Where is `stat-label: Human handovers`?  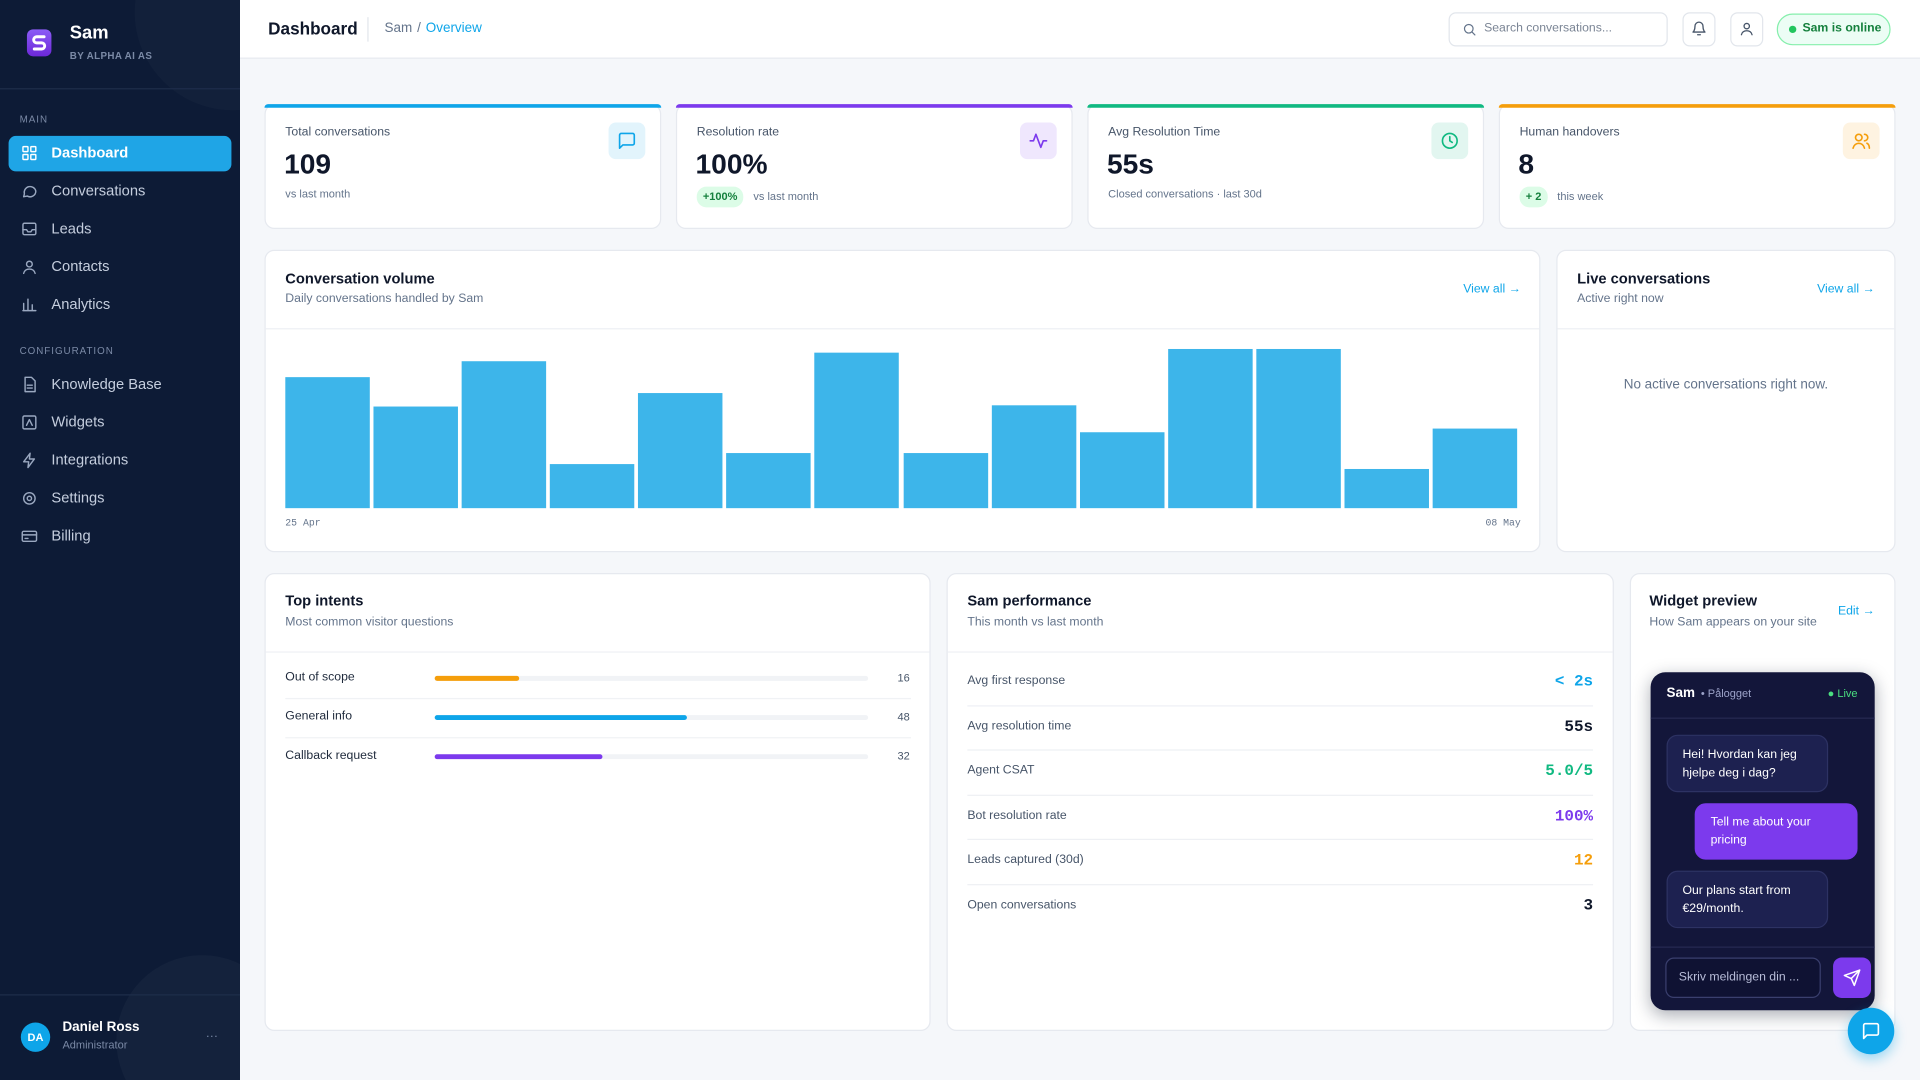
stat-label: Human handovers is located at coordinates (1569, 132).